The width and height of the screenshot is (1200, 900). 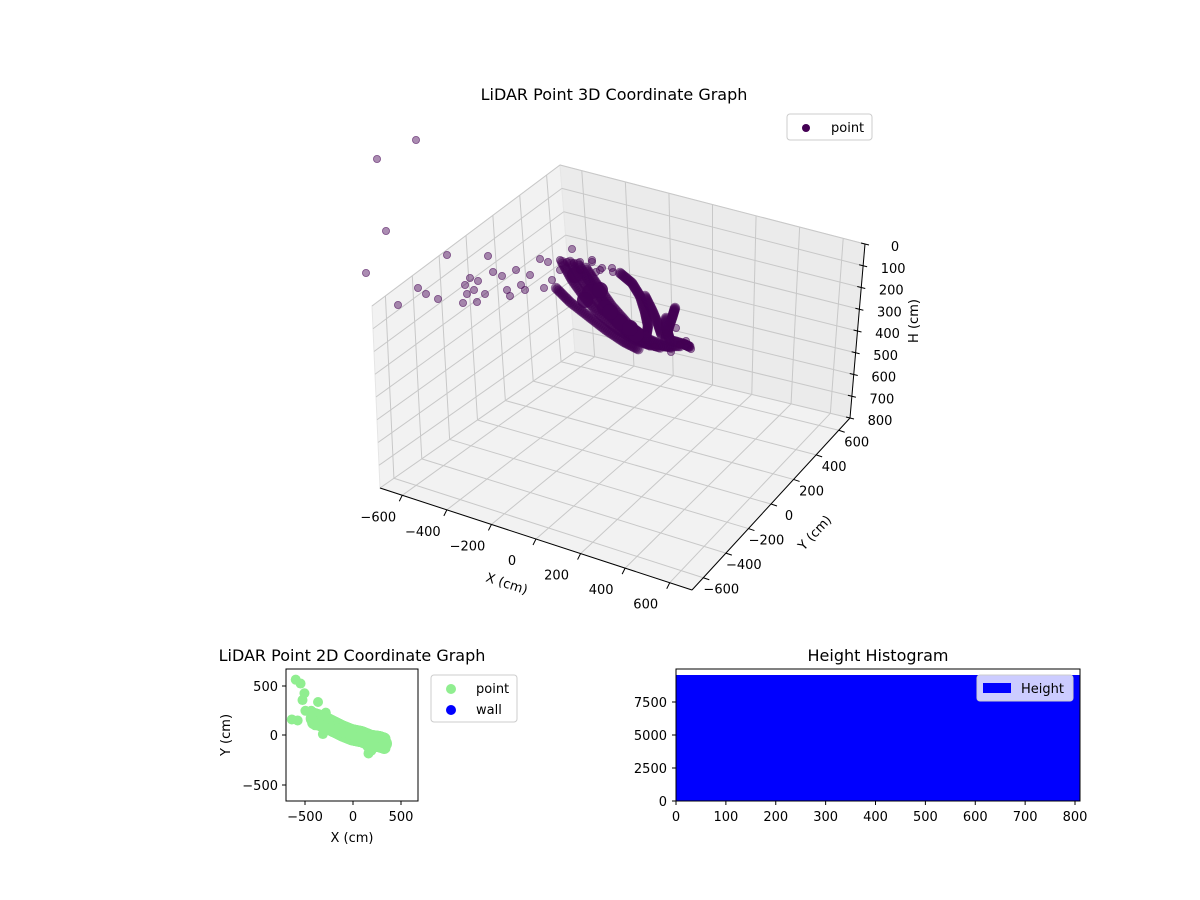 What do you see at coordinates (650, 769) in the screenshot?
I see `y-tick-hist: 2500` at bounding box center [650, 769].